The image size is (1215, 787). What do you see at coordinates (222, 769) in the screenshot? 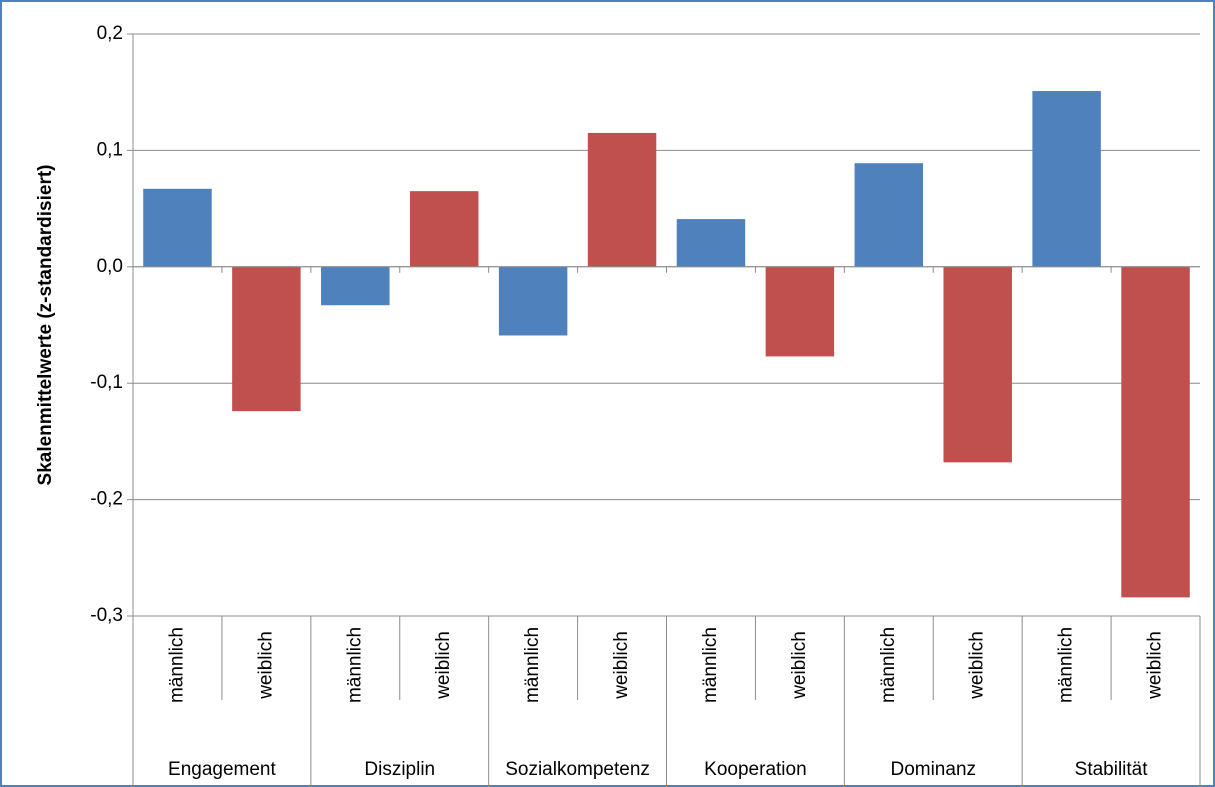
I see `group-label: Engagement` at bounding box center [222, 769].